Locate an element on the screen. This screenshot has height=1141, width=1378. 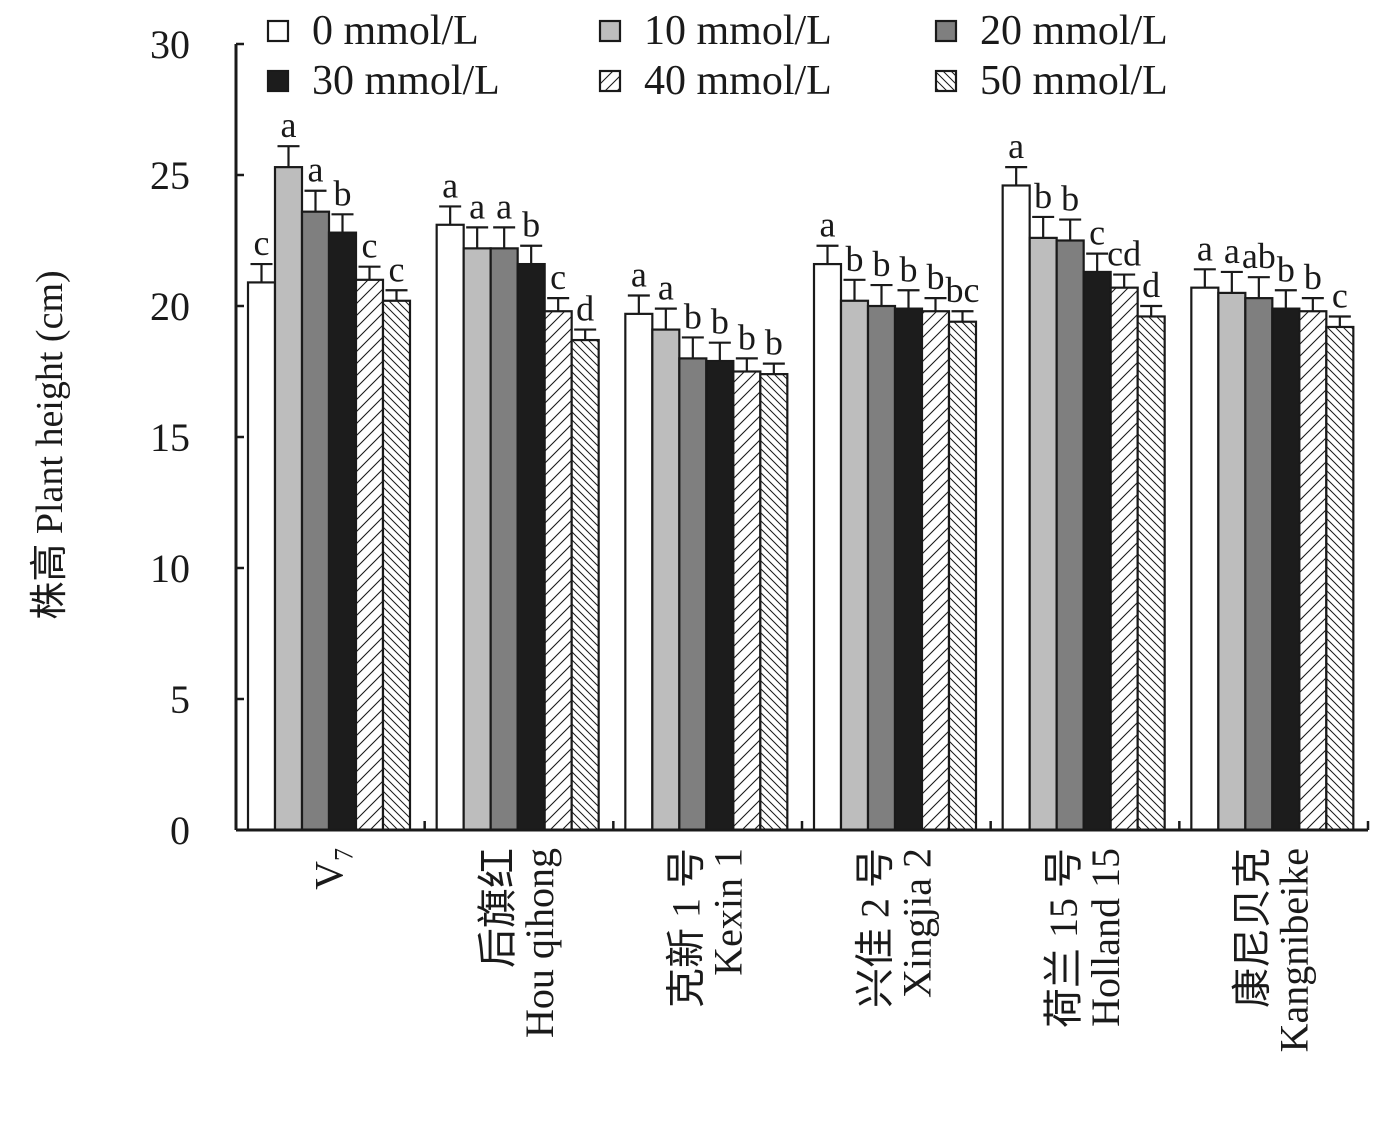
legend-label: 30 mmol/L is located at coordinates (406, 81).